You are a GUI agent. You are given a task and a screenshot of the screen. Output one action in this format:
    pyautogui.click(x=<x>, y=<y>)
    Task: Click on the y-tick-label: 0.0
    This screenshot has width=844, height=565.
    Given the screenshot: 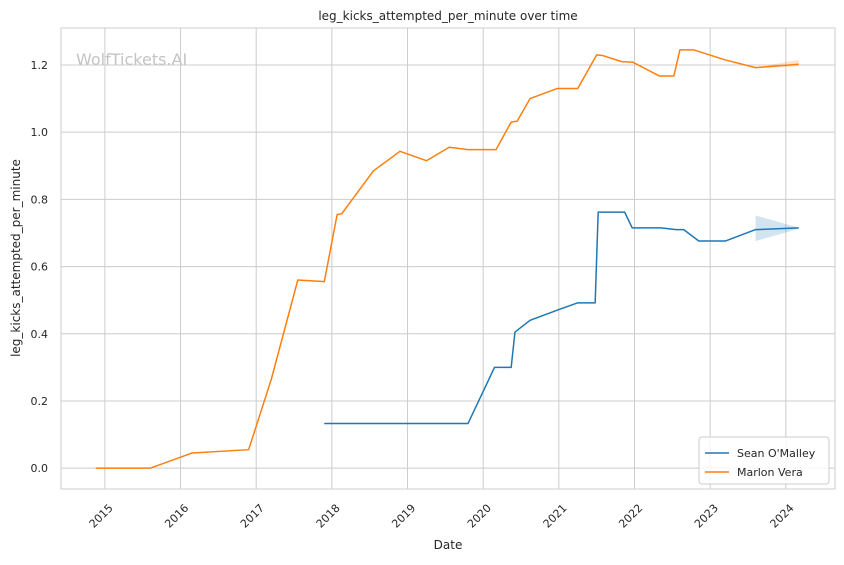 What is the action you would take?
    pyautogui.click(x=40, y=468)
    